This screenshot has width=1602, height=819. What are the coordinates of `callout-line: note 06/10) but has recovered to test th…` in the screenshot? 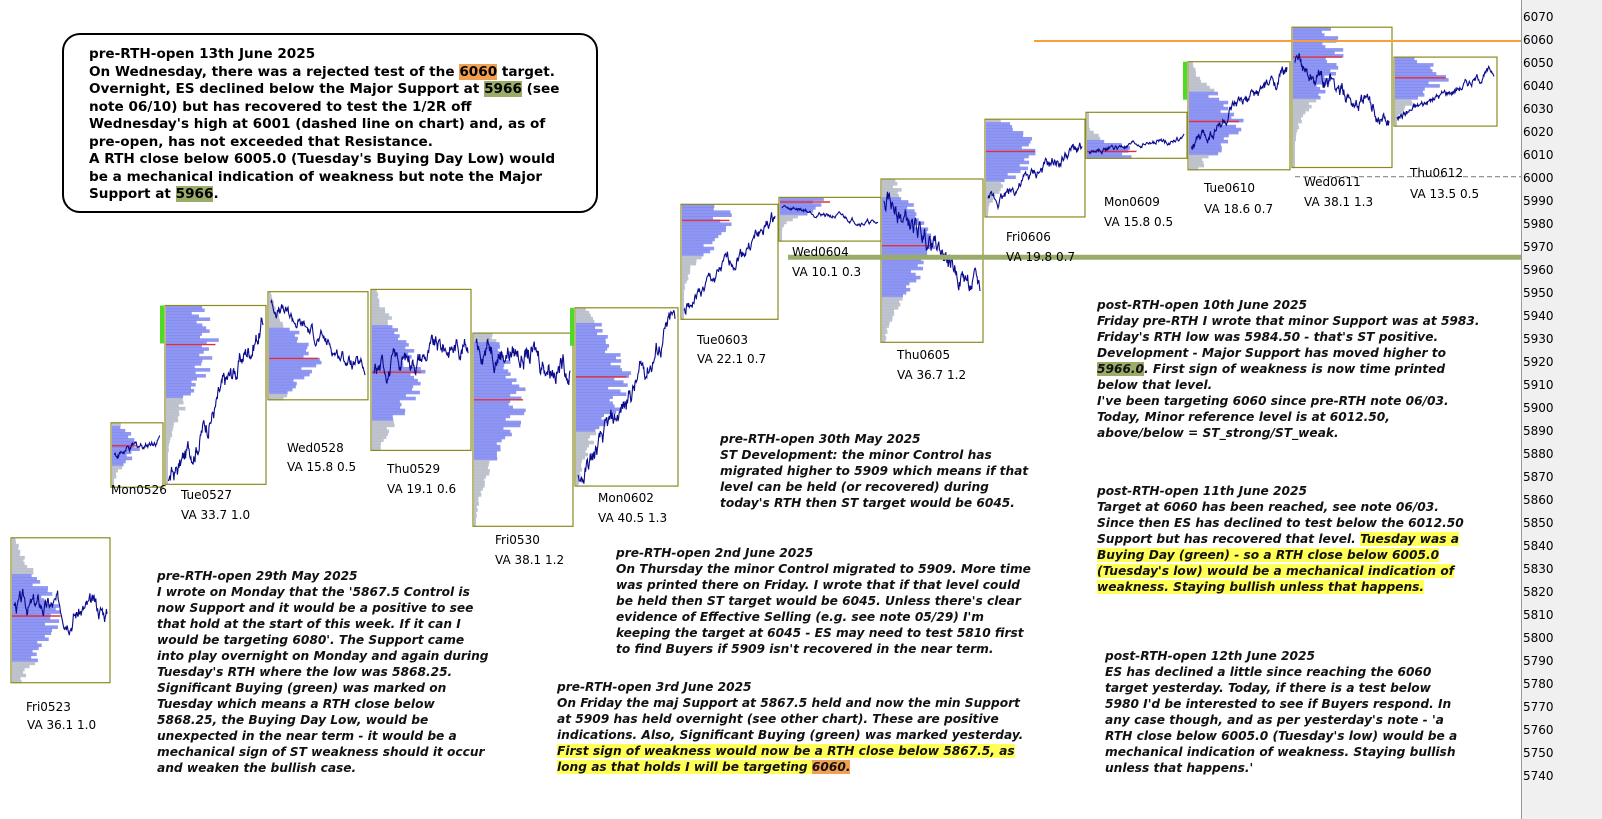 It's located at (280, 106).